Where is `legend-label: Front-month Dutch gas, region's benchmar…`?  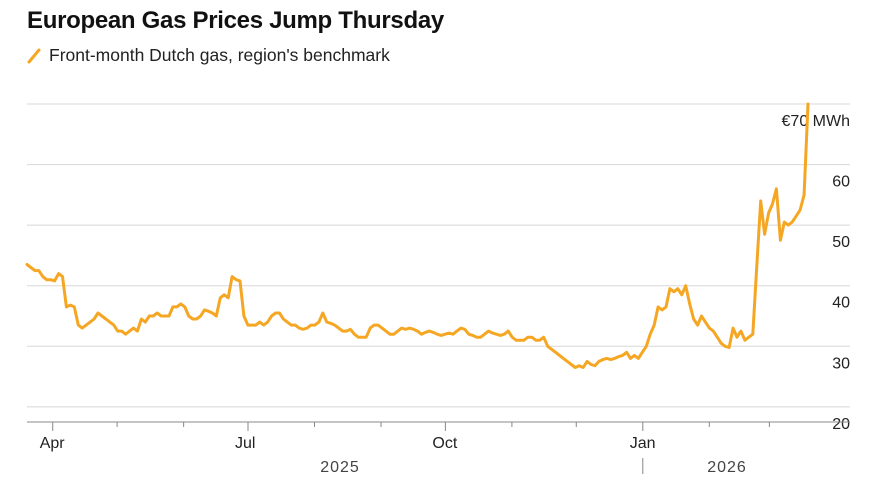
legend-label: Front-month Dutch gas, region's benchmar… is located at coordinates (219, 55).